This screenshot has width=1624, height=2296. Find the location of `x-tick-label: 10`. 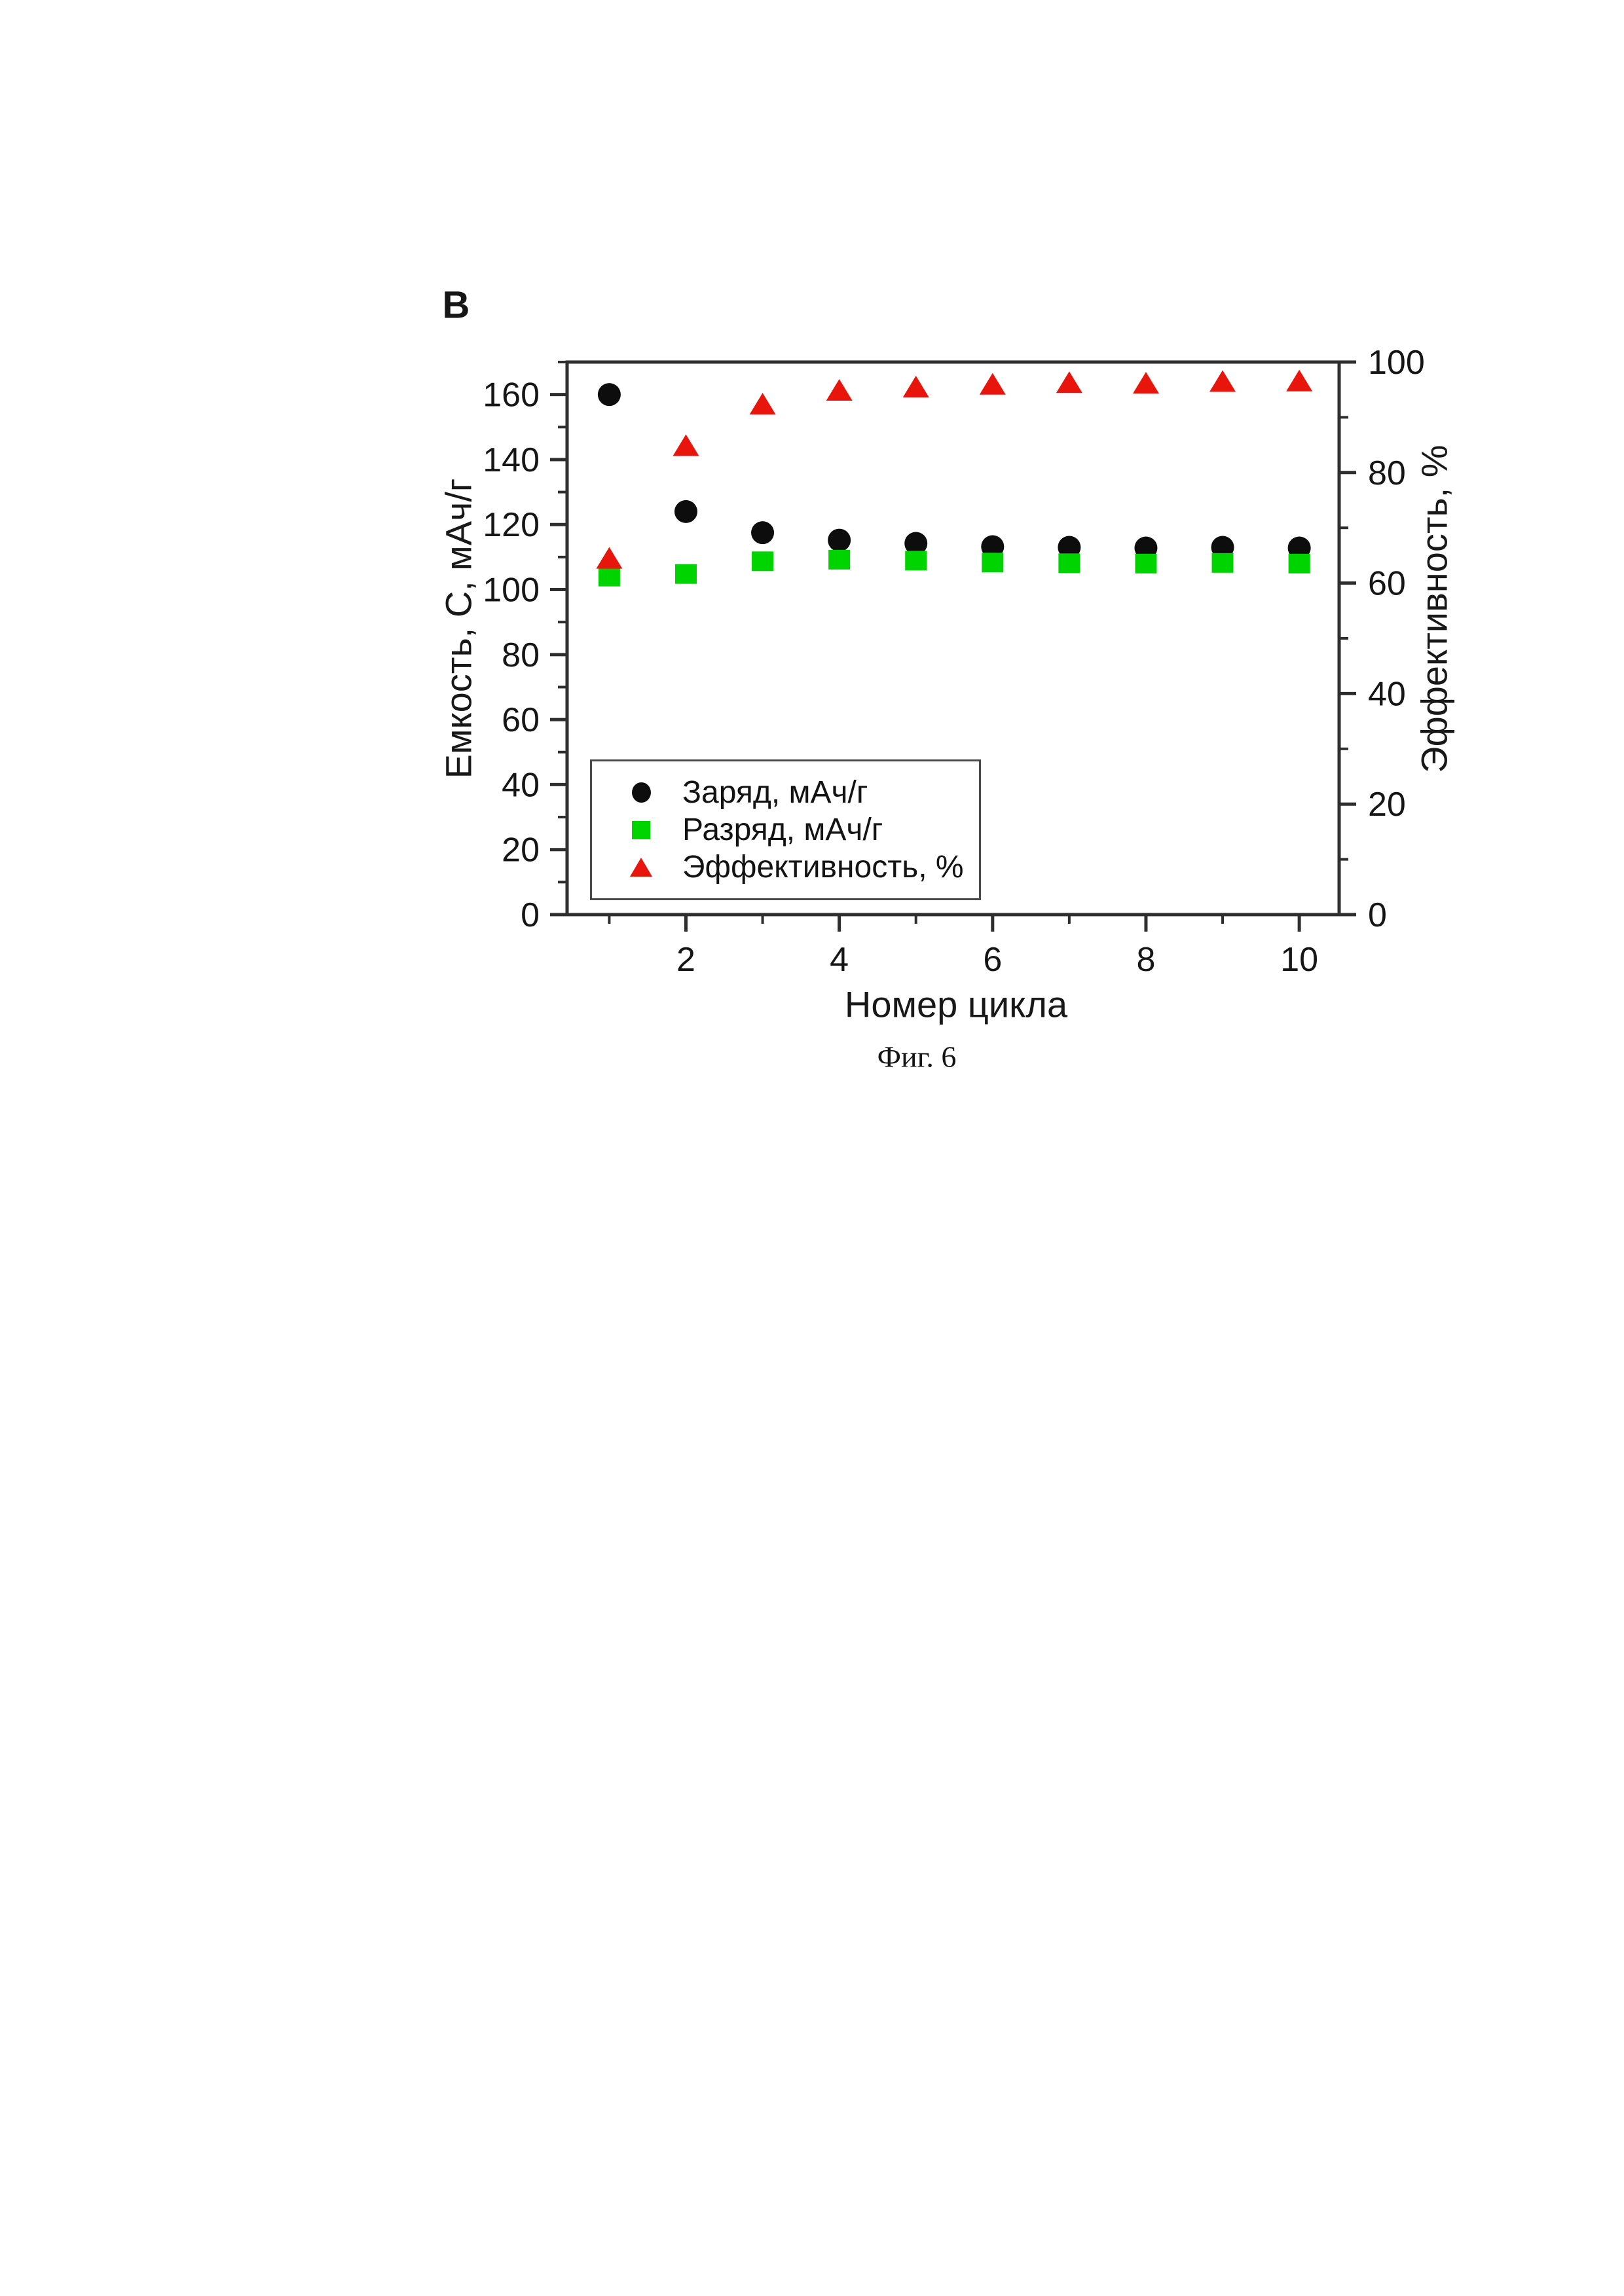

x-tick-label: 10 is located at coordinates (1299, 960).